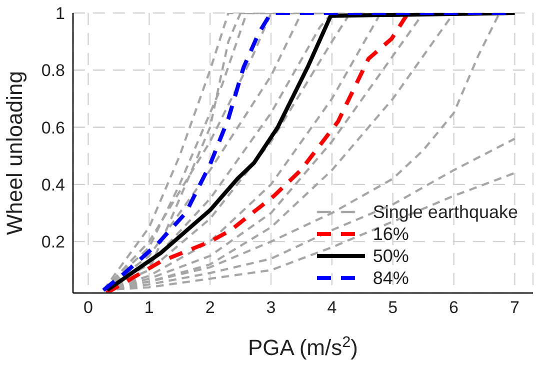 The image size is (550, 369). What do you see at coordinates (390, 256) in the screenshot?
I see `legend-label: 50%` at bounding box center [390, 256].